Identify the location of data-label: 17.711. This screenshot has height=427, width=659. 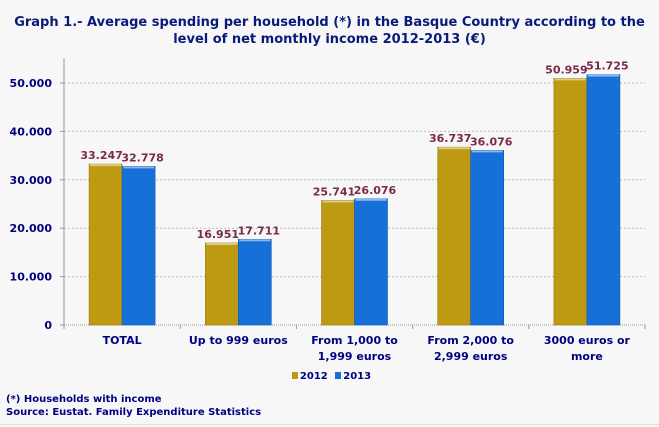
(259, 230).